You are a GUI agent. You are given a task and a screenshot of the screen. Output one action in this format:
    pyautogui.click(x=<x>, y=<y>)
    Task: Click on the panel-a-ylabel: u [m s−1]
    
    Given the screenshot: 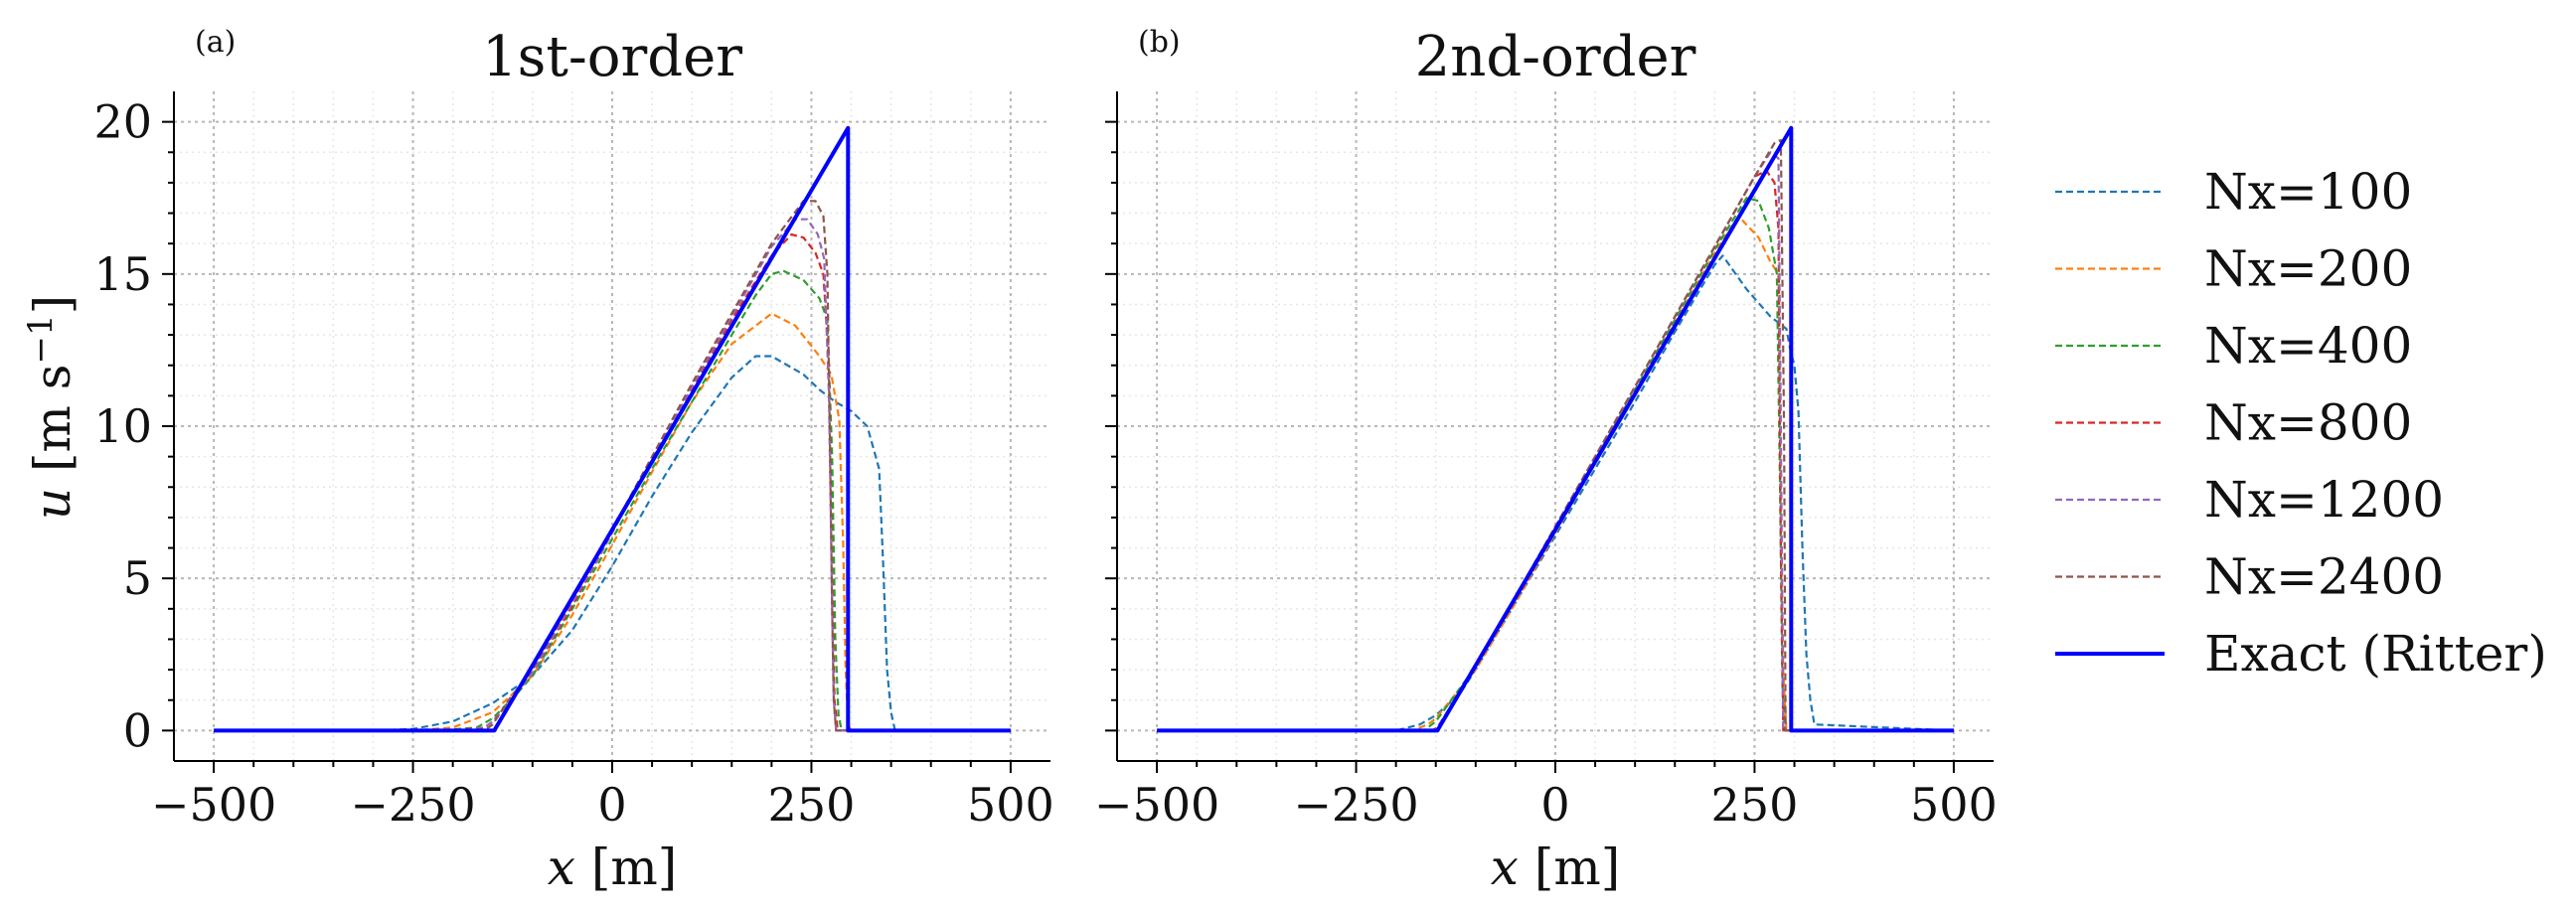 What is the action you would take?
    pyautogui.click(x=51, y=407)
    